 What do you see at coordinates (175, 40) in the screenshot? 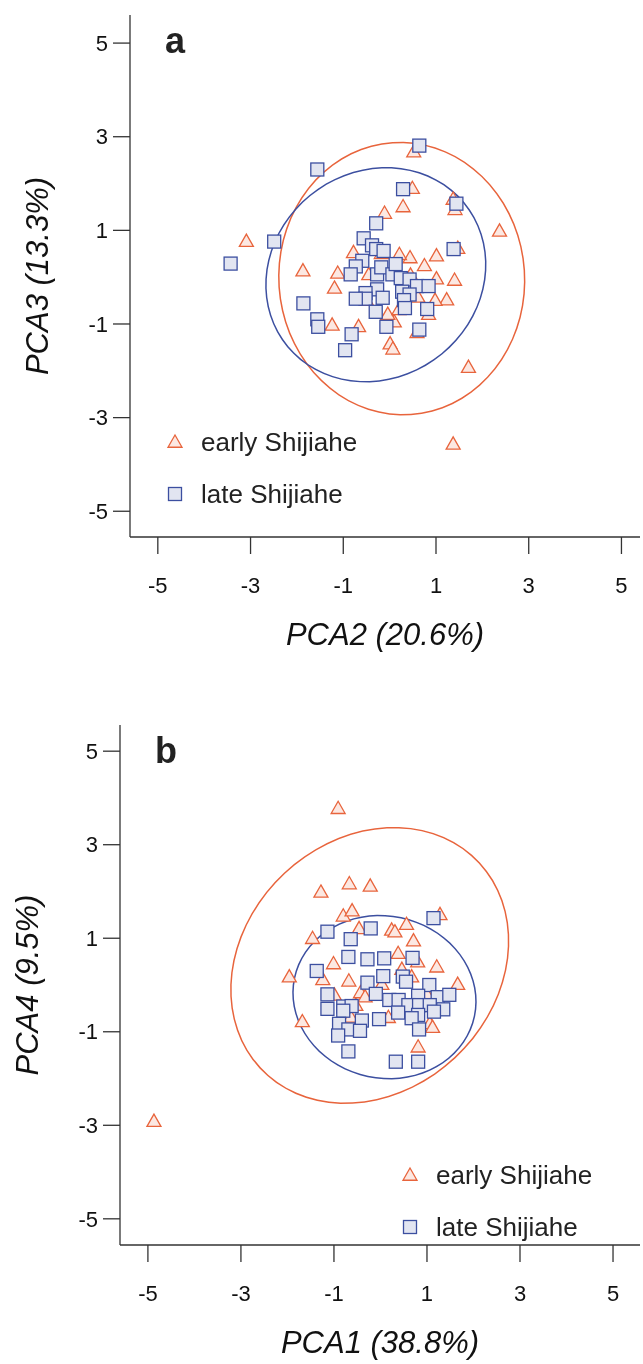
I see `annotation: a` at bounding box center [175, 40].